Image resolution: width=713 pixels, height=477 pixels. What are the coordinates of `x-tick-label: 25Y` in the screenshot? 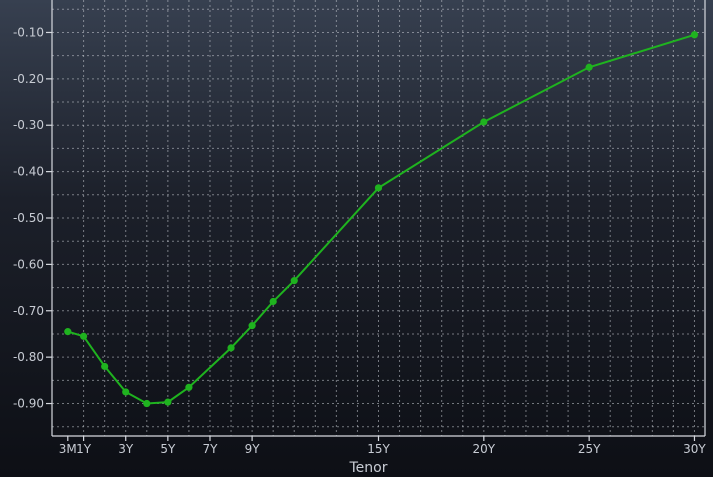 It's located at (589, 449).